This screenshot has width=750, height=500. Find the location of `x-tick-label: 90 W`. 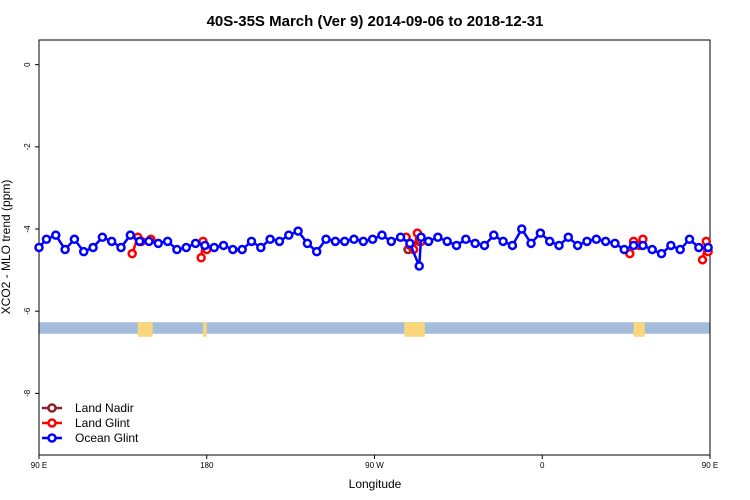

x-tick-label: 90 W is located at coordinates (374, 465).